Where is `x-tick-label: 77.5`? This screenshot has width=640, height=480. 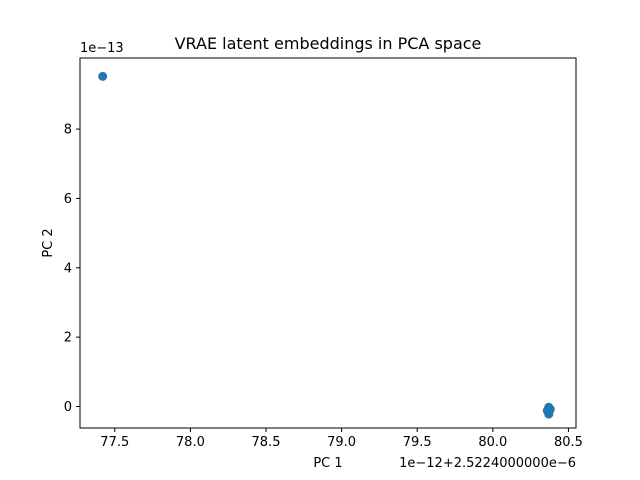 x-tick-label: 77.5 is located at coordinates (114, 442).